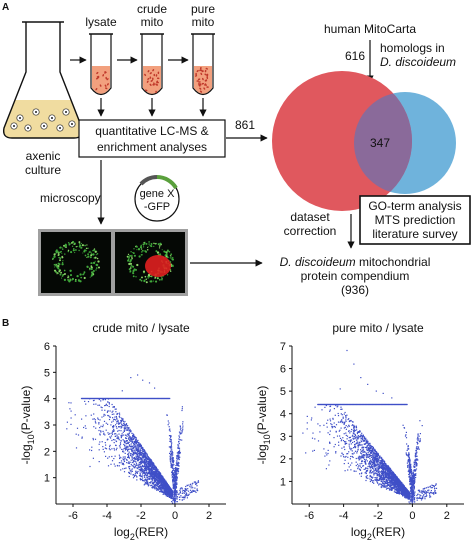  Describe the element at coordinates (152, 138) in the screenshot. I see `analysis-box` at that location.